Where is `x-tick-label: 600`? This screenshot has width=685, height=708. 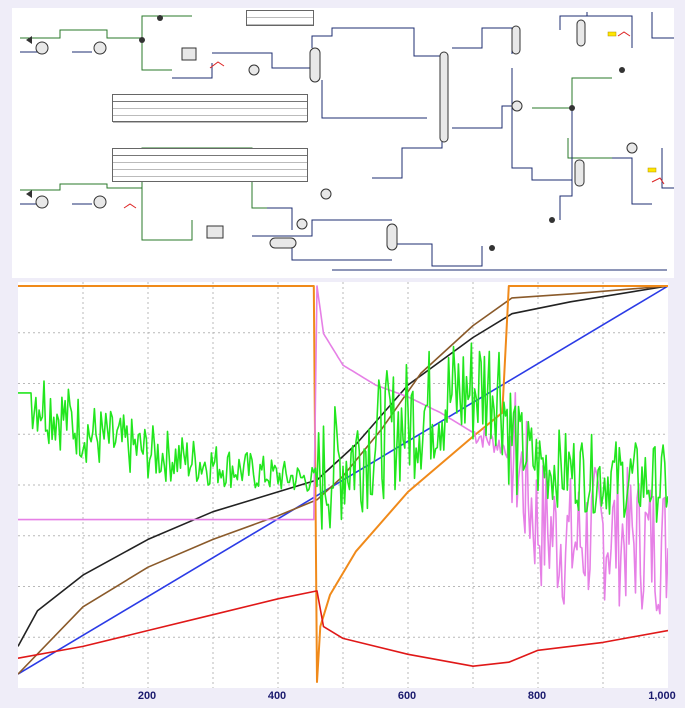
x-tick-label: 600 is located at coordinates (407, 696).